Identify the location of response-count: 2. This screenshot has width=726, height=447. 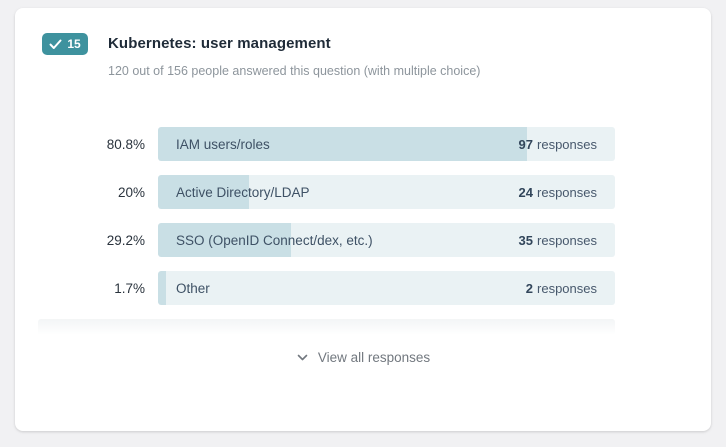
(529, 288).